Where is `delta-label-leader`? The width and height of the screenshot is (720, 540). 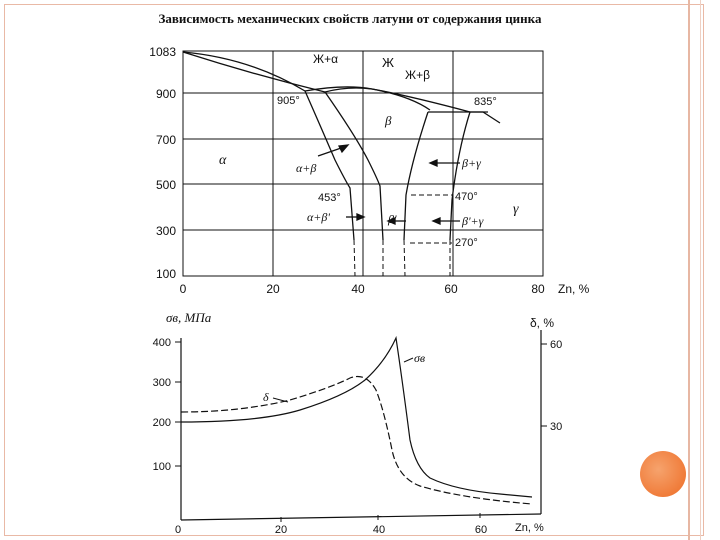
delta-label-leader is located at coordinates (280, 400).